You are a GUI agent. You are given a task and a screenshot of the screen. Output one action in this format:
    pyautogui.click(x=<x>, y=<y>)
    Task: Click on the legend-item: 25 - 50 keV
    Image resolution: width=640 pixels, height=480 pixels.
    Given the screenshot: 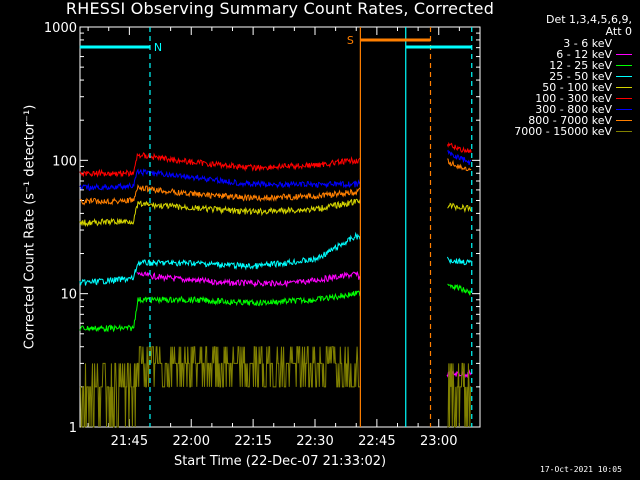 What is the action you would take?
    pyautogui.click(x=555, y=76)
    